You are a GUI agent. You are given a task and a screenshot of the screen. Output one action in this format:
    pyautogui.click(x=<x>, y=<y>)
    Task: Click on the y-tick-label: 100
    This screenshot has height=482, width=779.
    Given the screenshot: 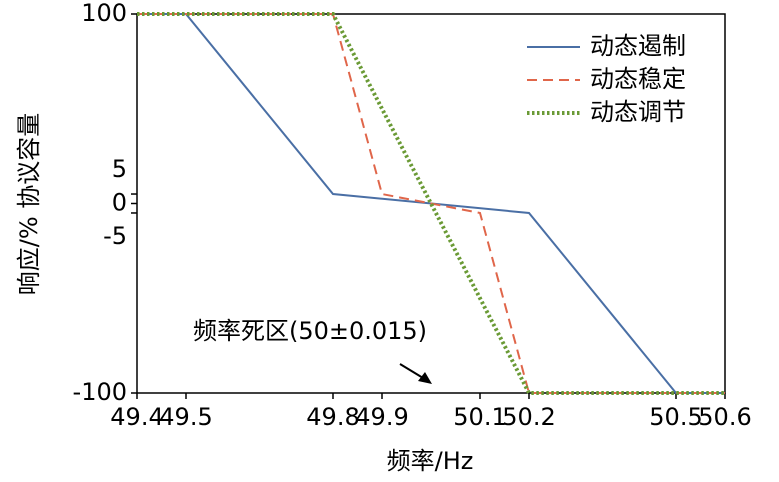 What is the action you would take?
    pyautogui.click(x=104, y=13)
    